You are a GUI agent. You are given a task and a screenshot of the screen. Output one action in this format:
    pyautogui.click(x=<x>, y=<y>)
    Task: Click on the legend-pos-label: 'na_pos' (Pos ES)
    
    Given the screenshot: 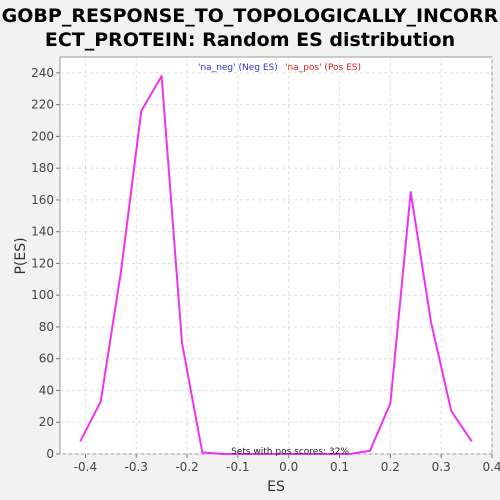 What is the action you would take?
    pyautogui.click(x=323, y=68)
    